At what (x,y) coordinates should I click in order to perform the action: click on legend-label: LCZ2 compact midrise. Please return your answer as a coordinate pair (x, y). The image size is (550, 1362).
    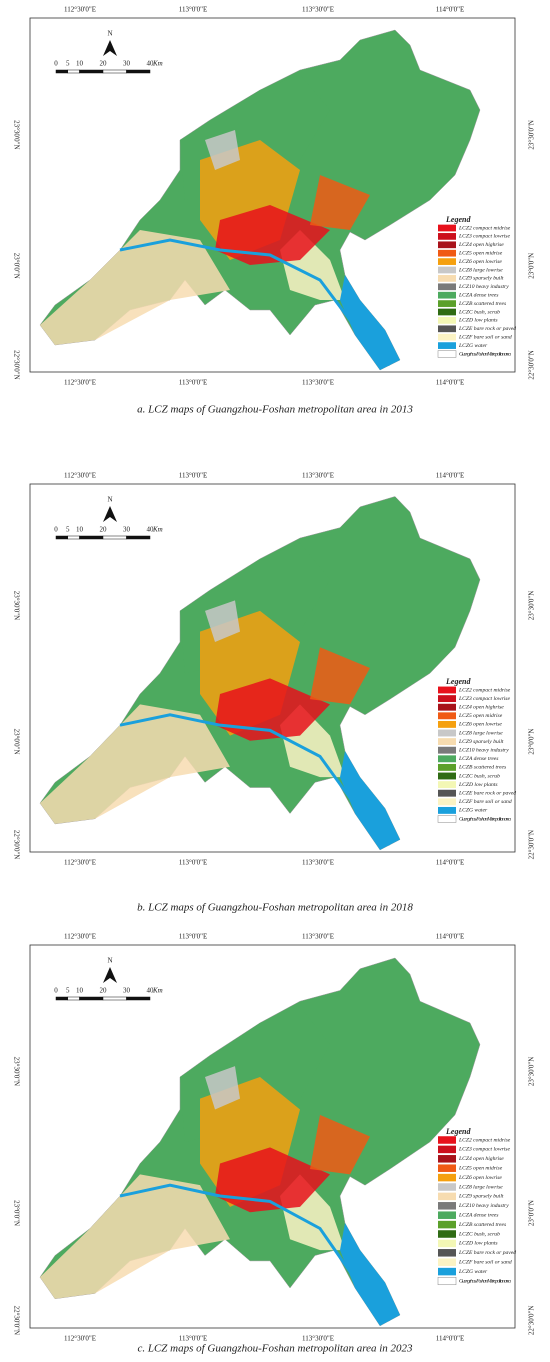
    Looking at the image, I should click on (484, 228).